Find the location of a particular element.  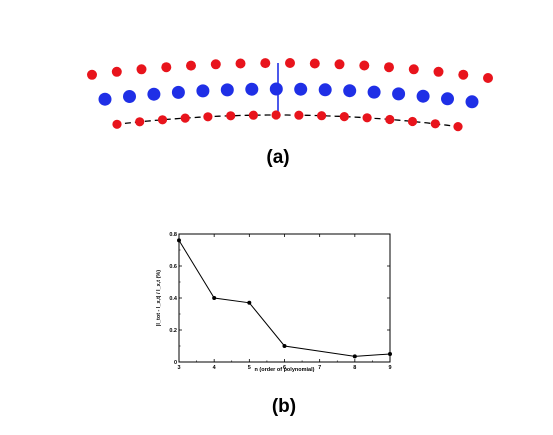

tick-labels: 3 4 5 6 7 8 9 0 0.2 0.4 0.6 0.8 is located at coordinates (280, 301).